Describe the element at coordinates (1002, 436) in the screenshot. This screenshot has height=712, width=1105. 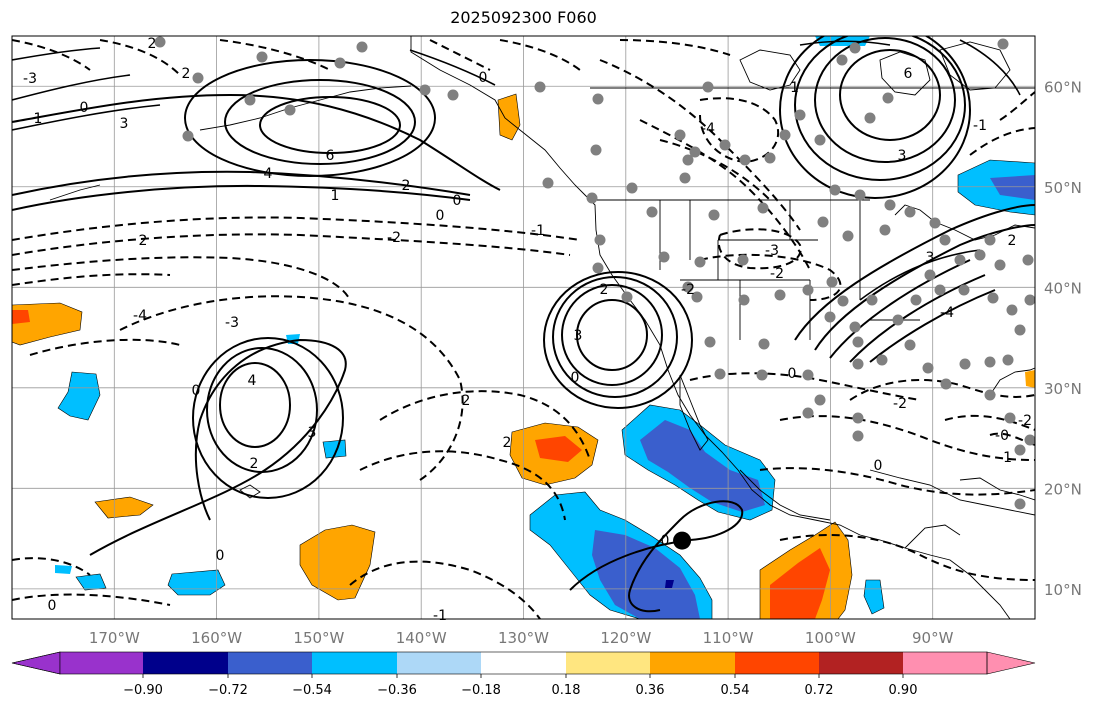
I see `contour-label: -0` at that location.